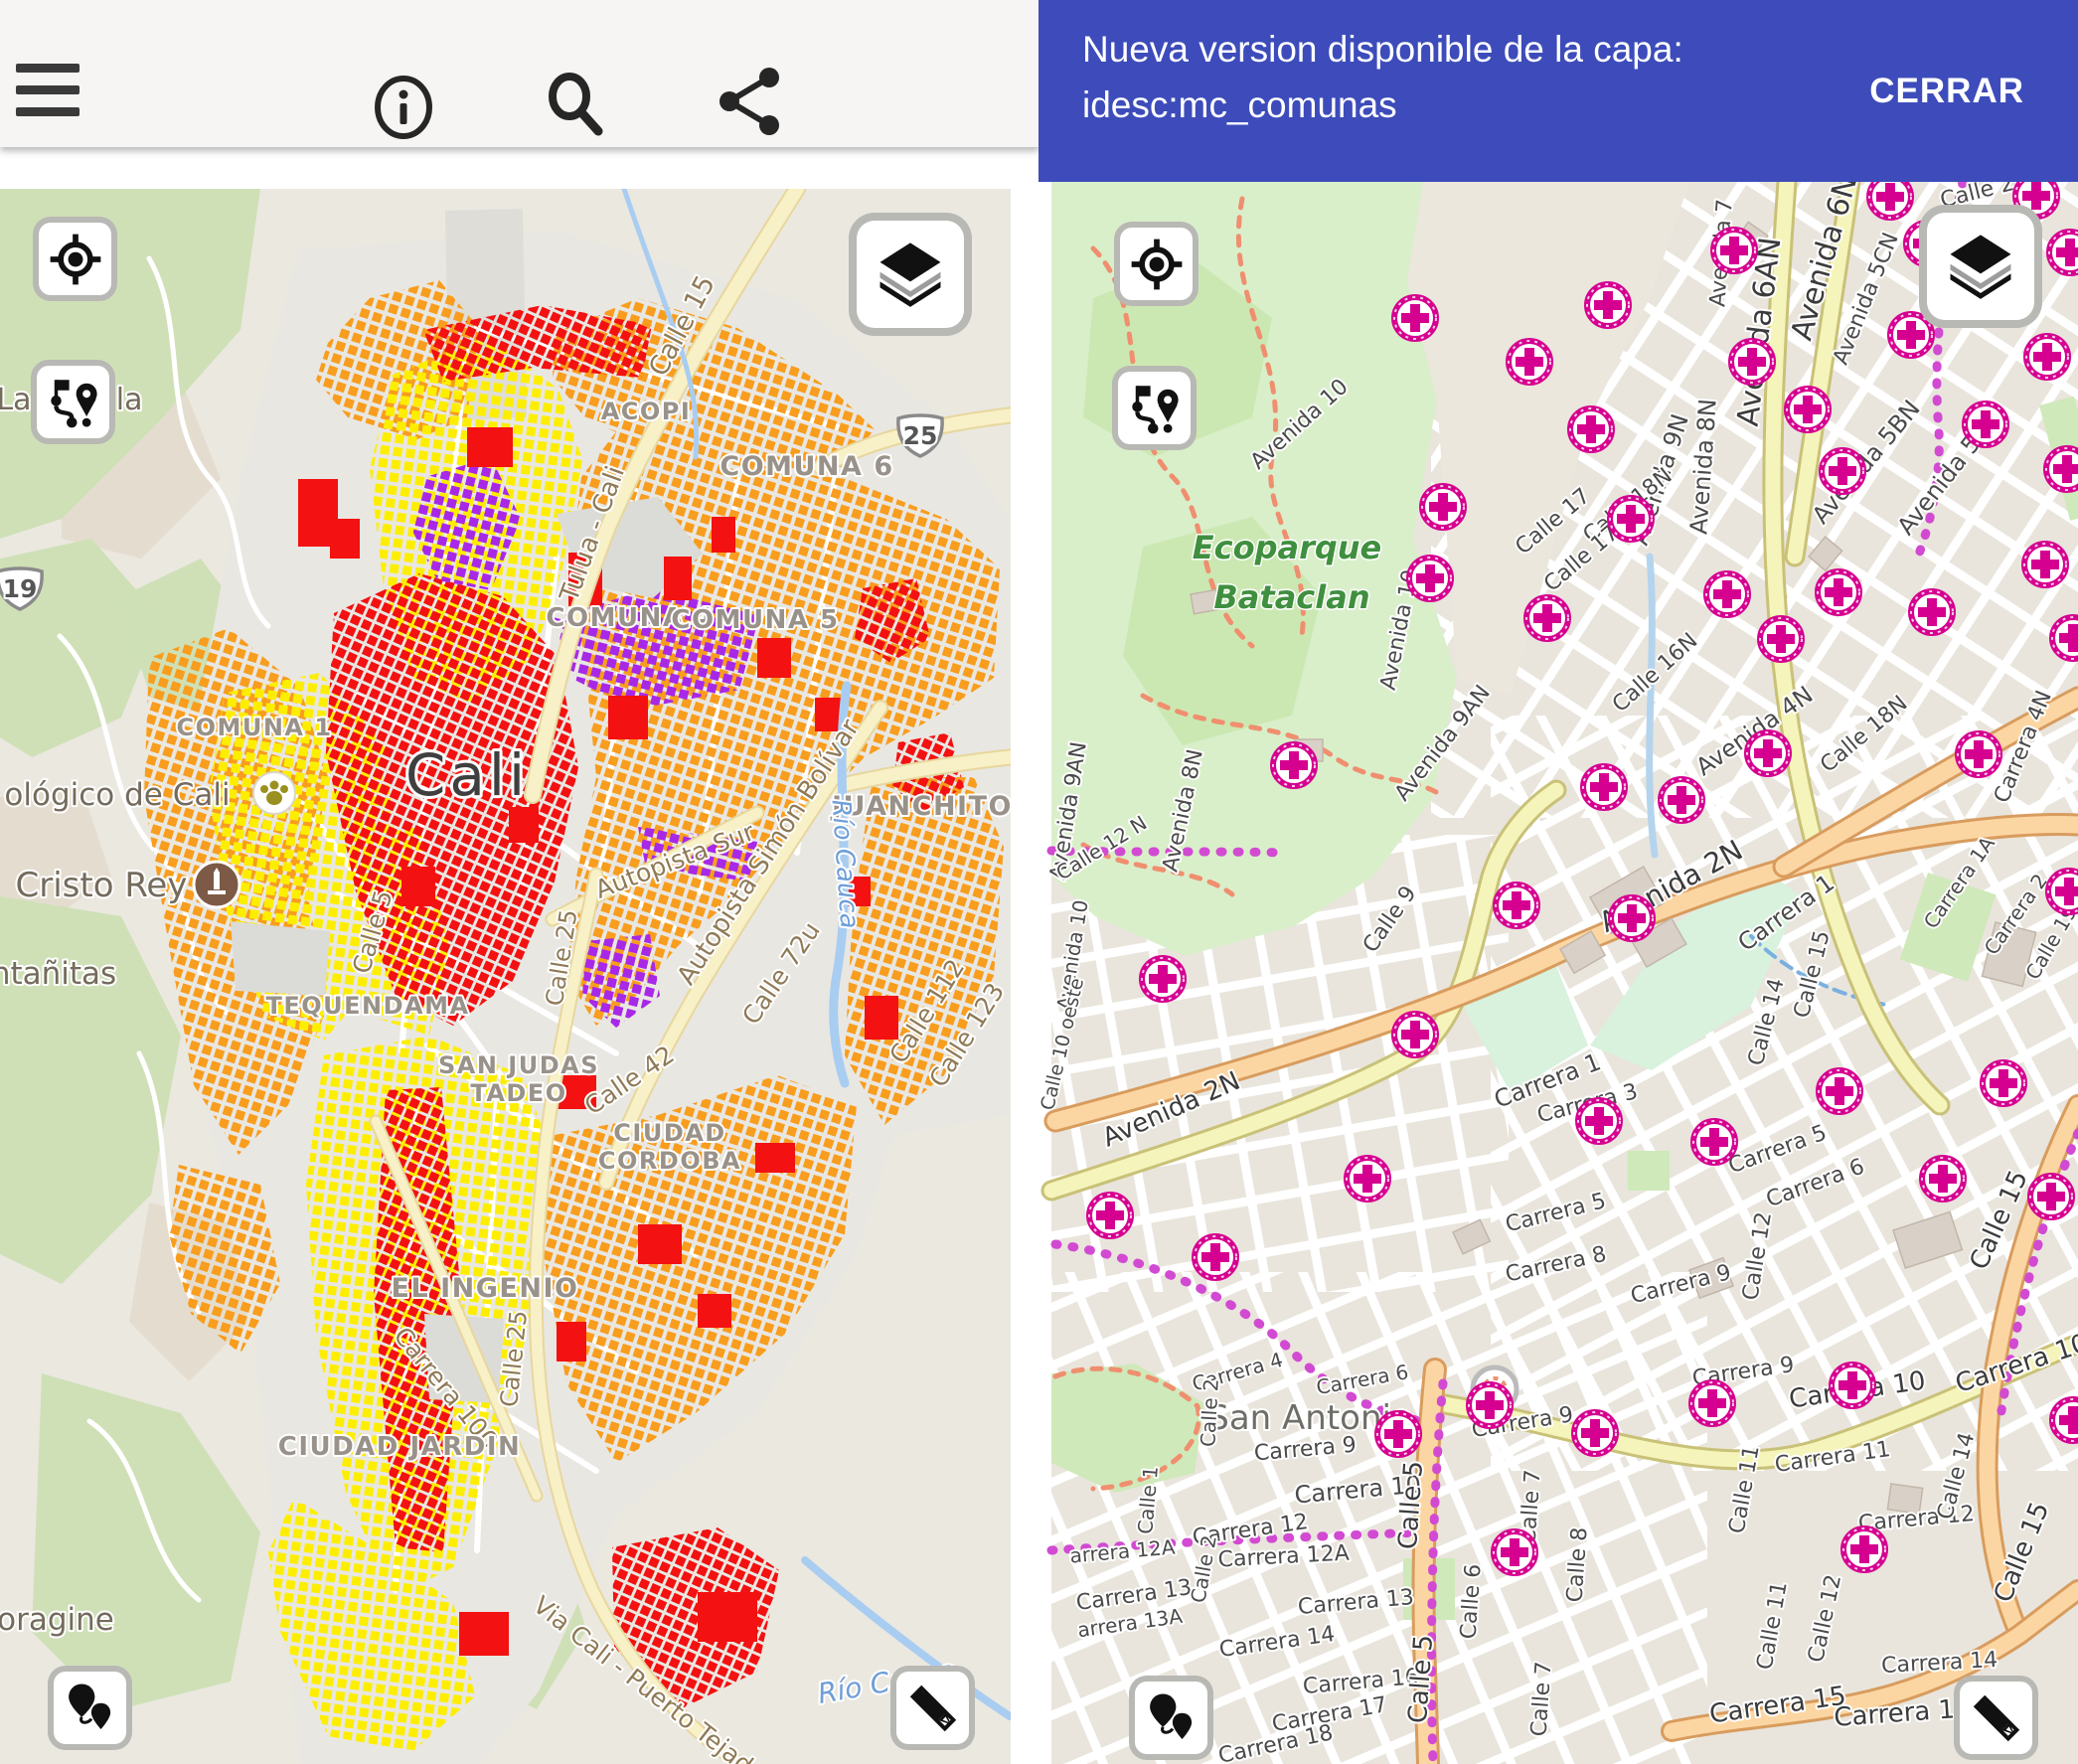 This screenshot has height=1764, width=2078. I want to click on locate-gps-button-right, so click(1156, 264).